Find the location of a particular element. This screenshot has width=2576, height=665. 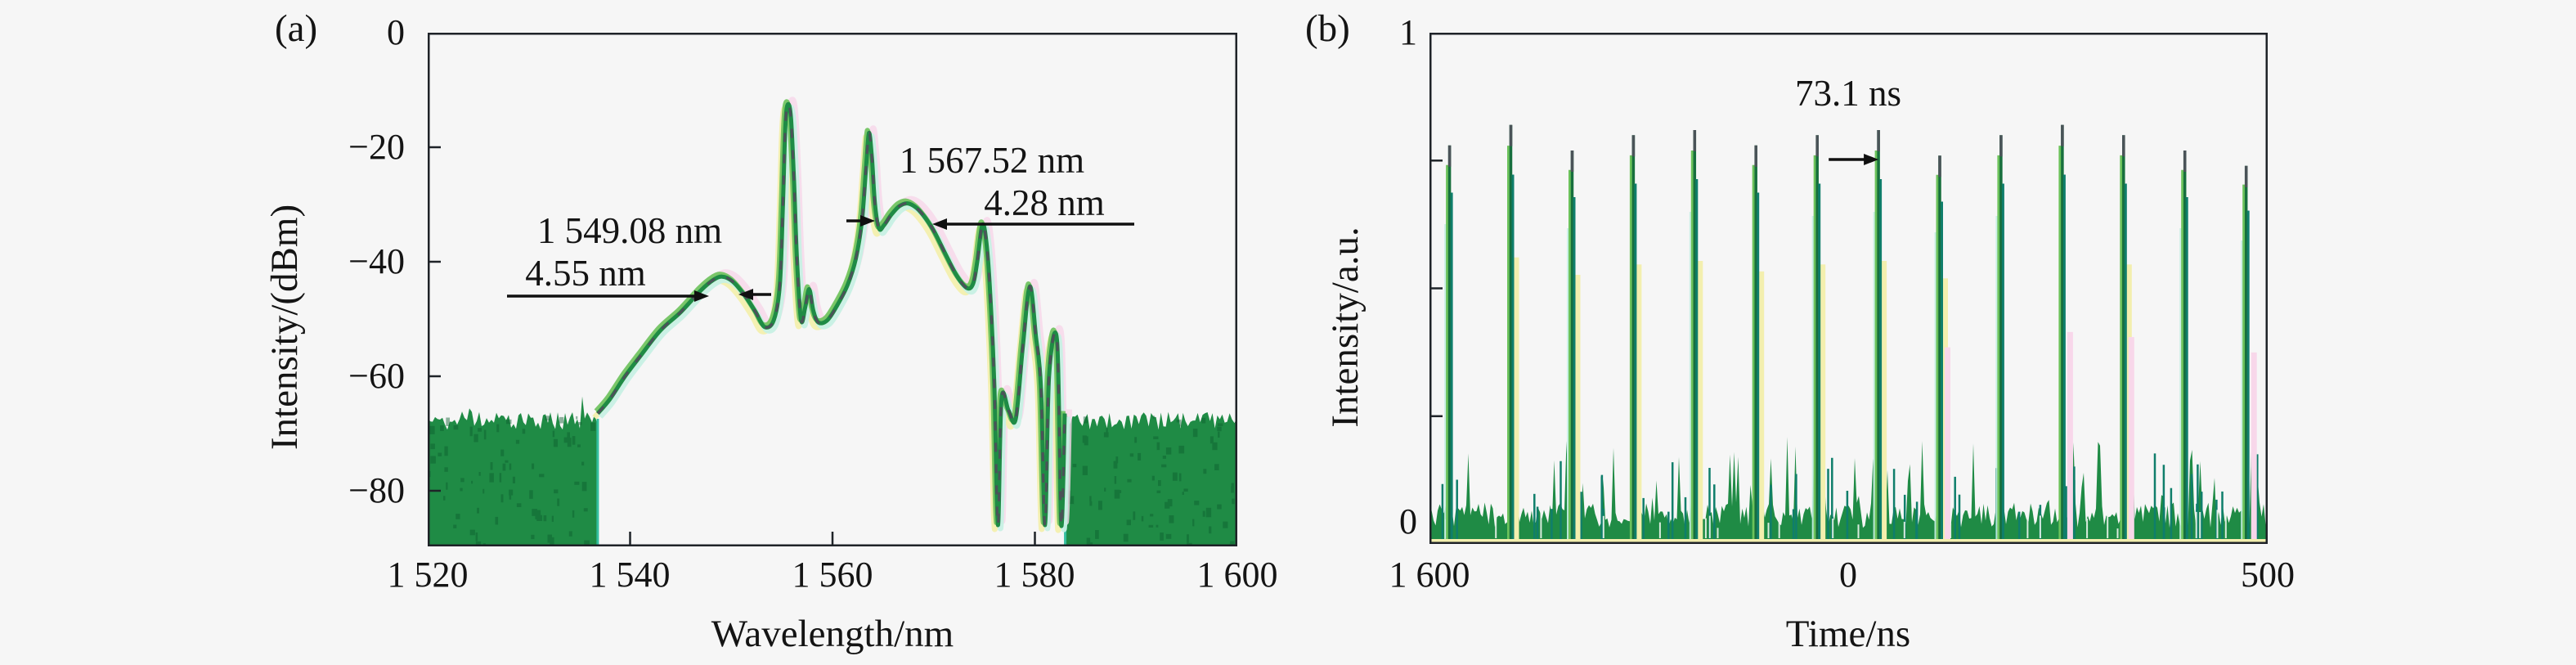

panel-a-annotation-peak2-wavelength: 1 567.52 nm is located at coordinates (992, 160).